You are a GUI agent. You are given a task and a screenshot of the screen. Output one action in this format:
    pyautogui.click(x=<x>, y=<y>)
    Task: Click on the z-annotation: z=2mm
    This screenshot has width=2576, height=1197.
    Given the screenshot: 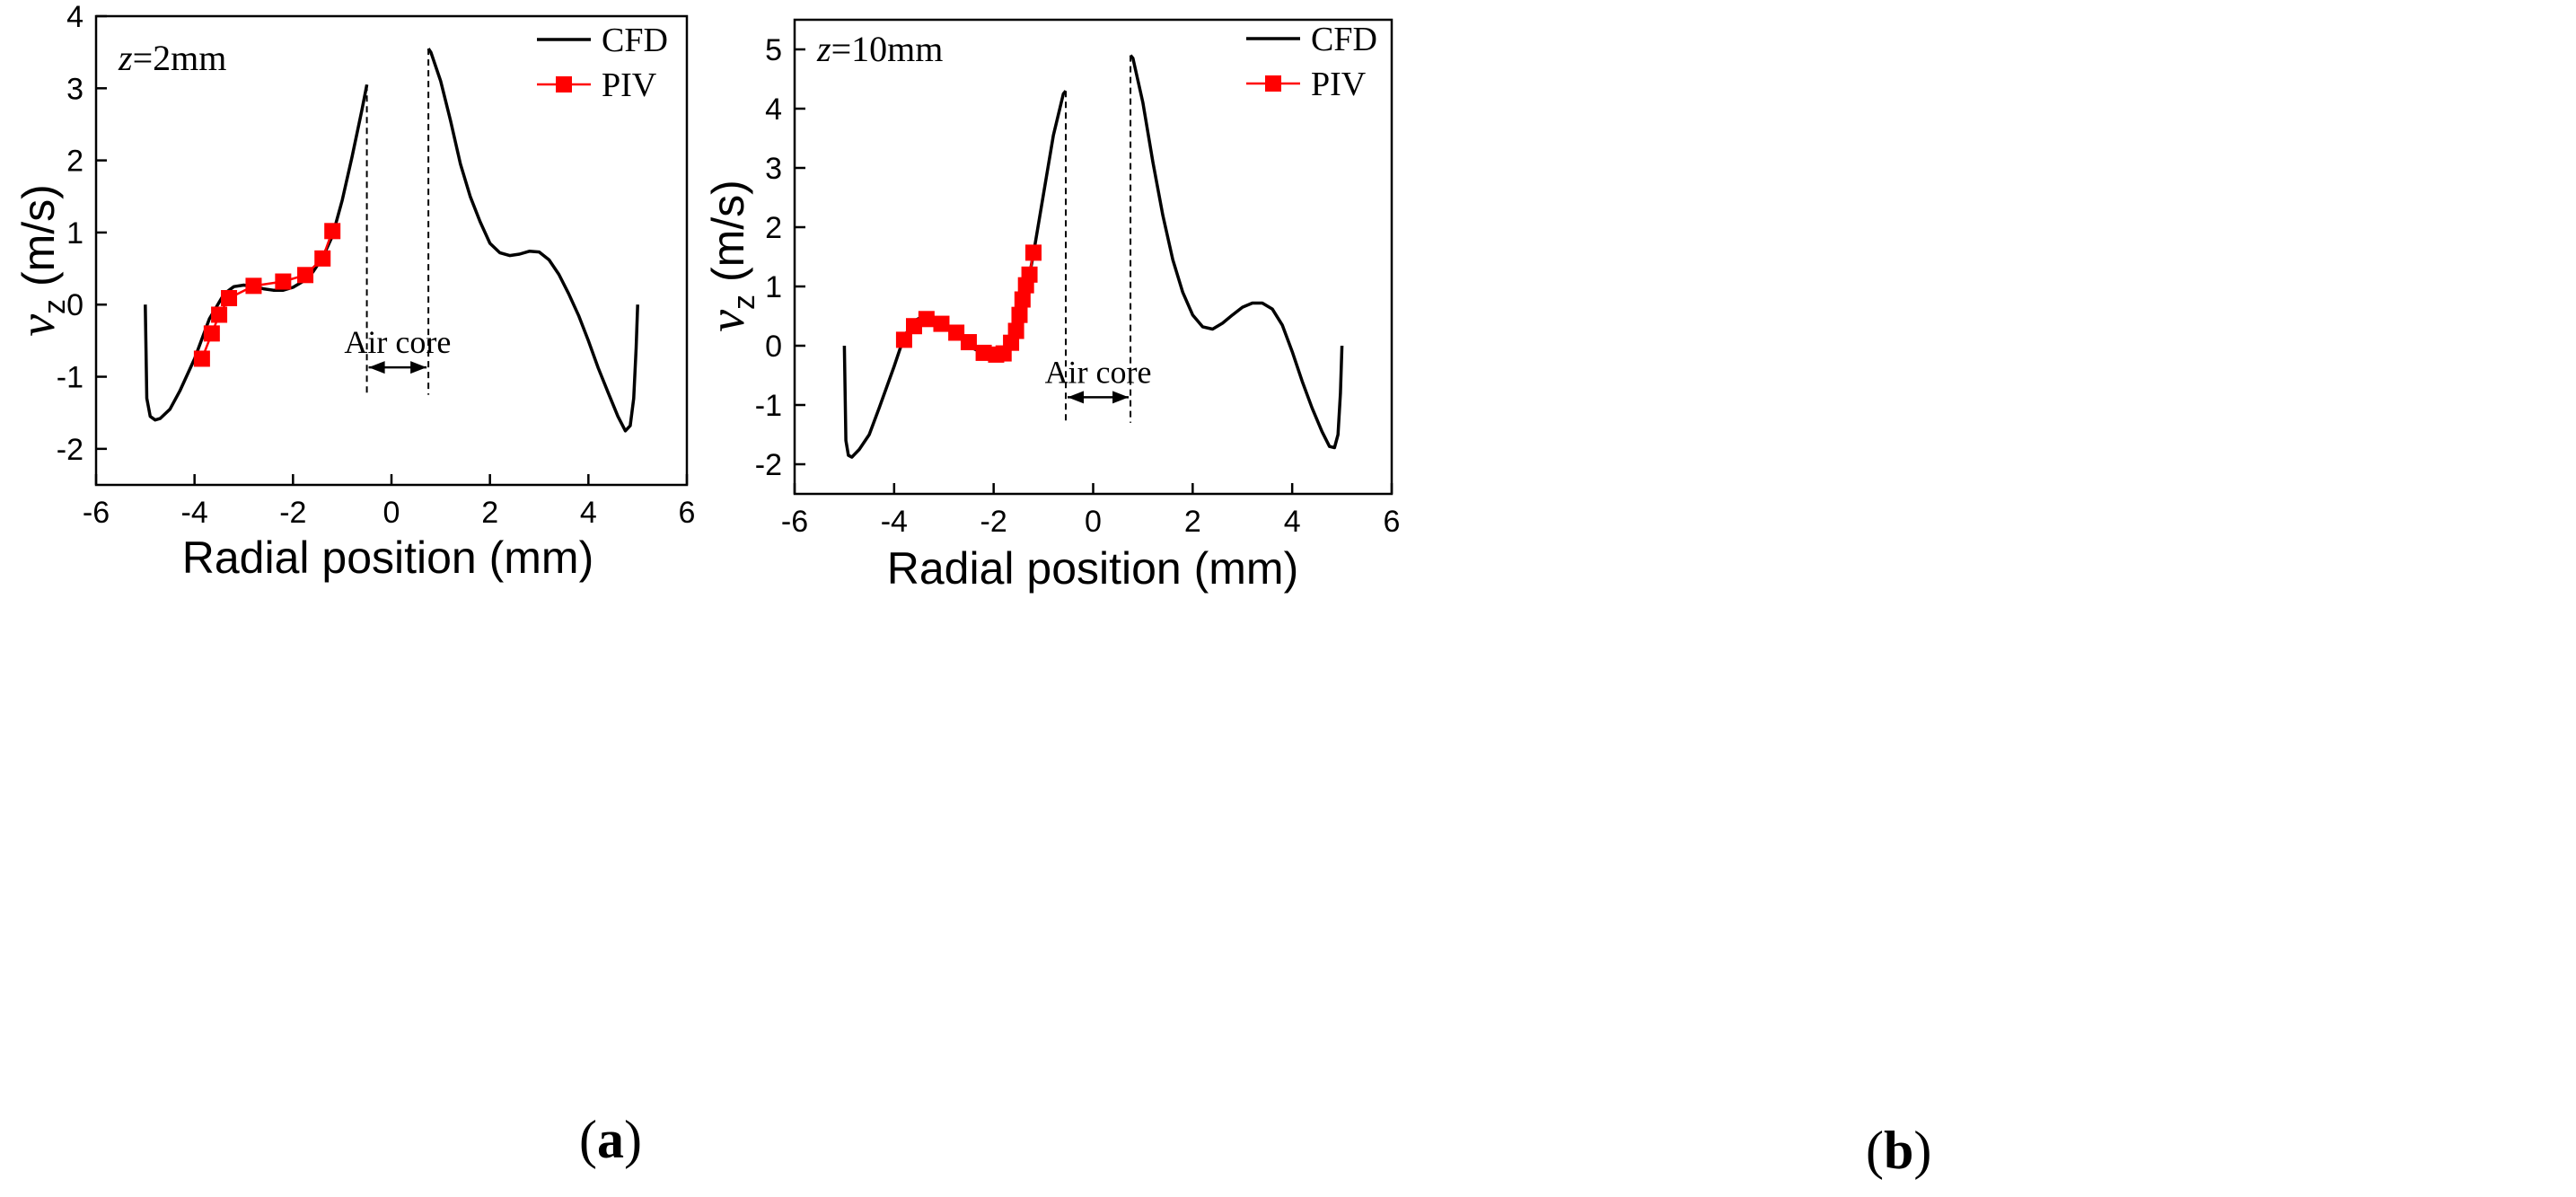 What is the action you would take?
    pyautogui.click(x=172, y=58)
    